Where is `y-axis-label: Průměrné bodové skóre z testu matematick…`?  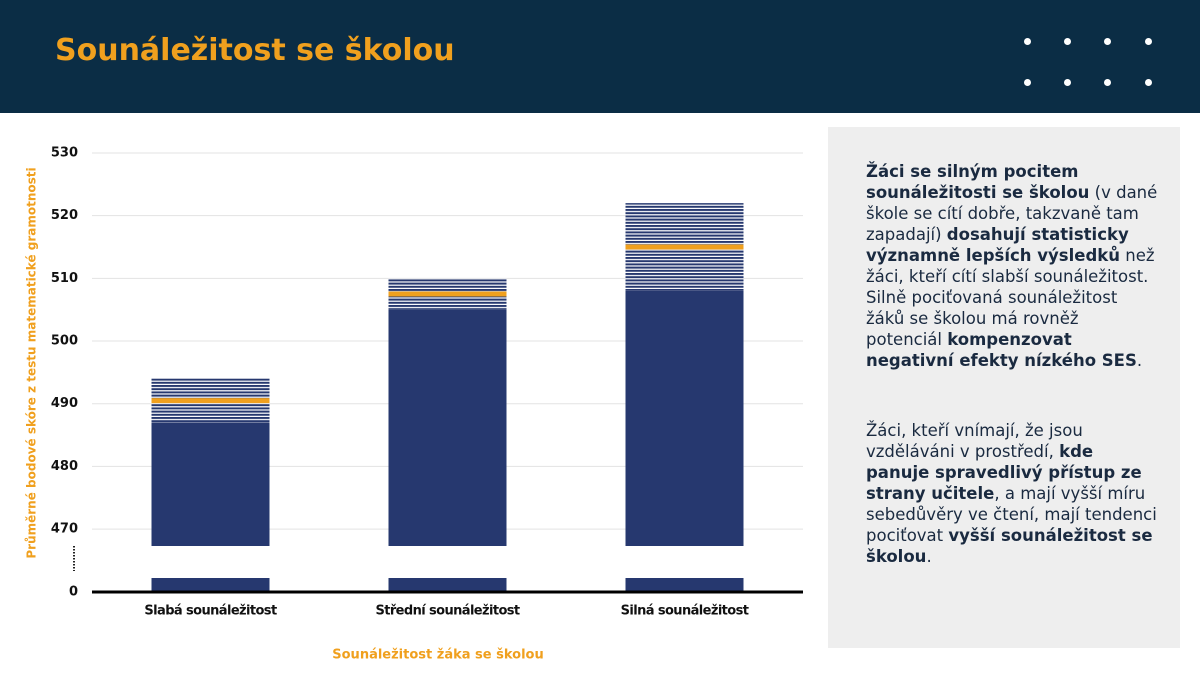
y-axis-label: Průměrné bodové skóre z testu matematick… is located at coordinates (32, 362).